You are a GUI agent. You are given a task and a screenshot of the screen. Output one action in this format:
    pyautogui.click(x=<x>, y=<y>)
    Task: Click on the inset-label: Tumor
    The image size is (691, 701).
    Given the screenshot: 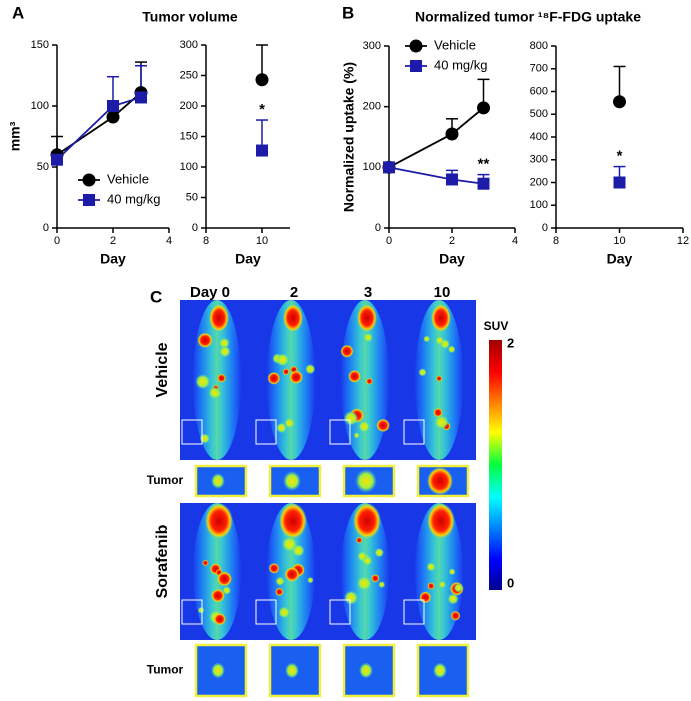 What is the action you would take?
    pyautogui.click(x=165, y=670)
    